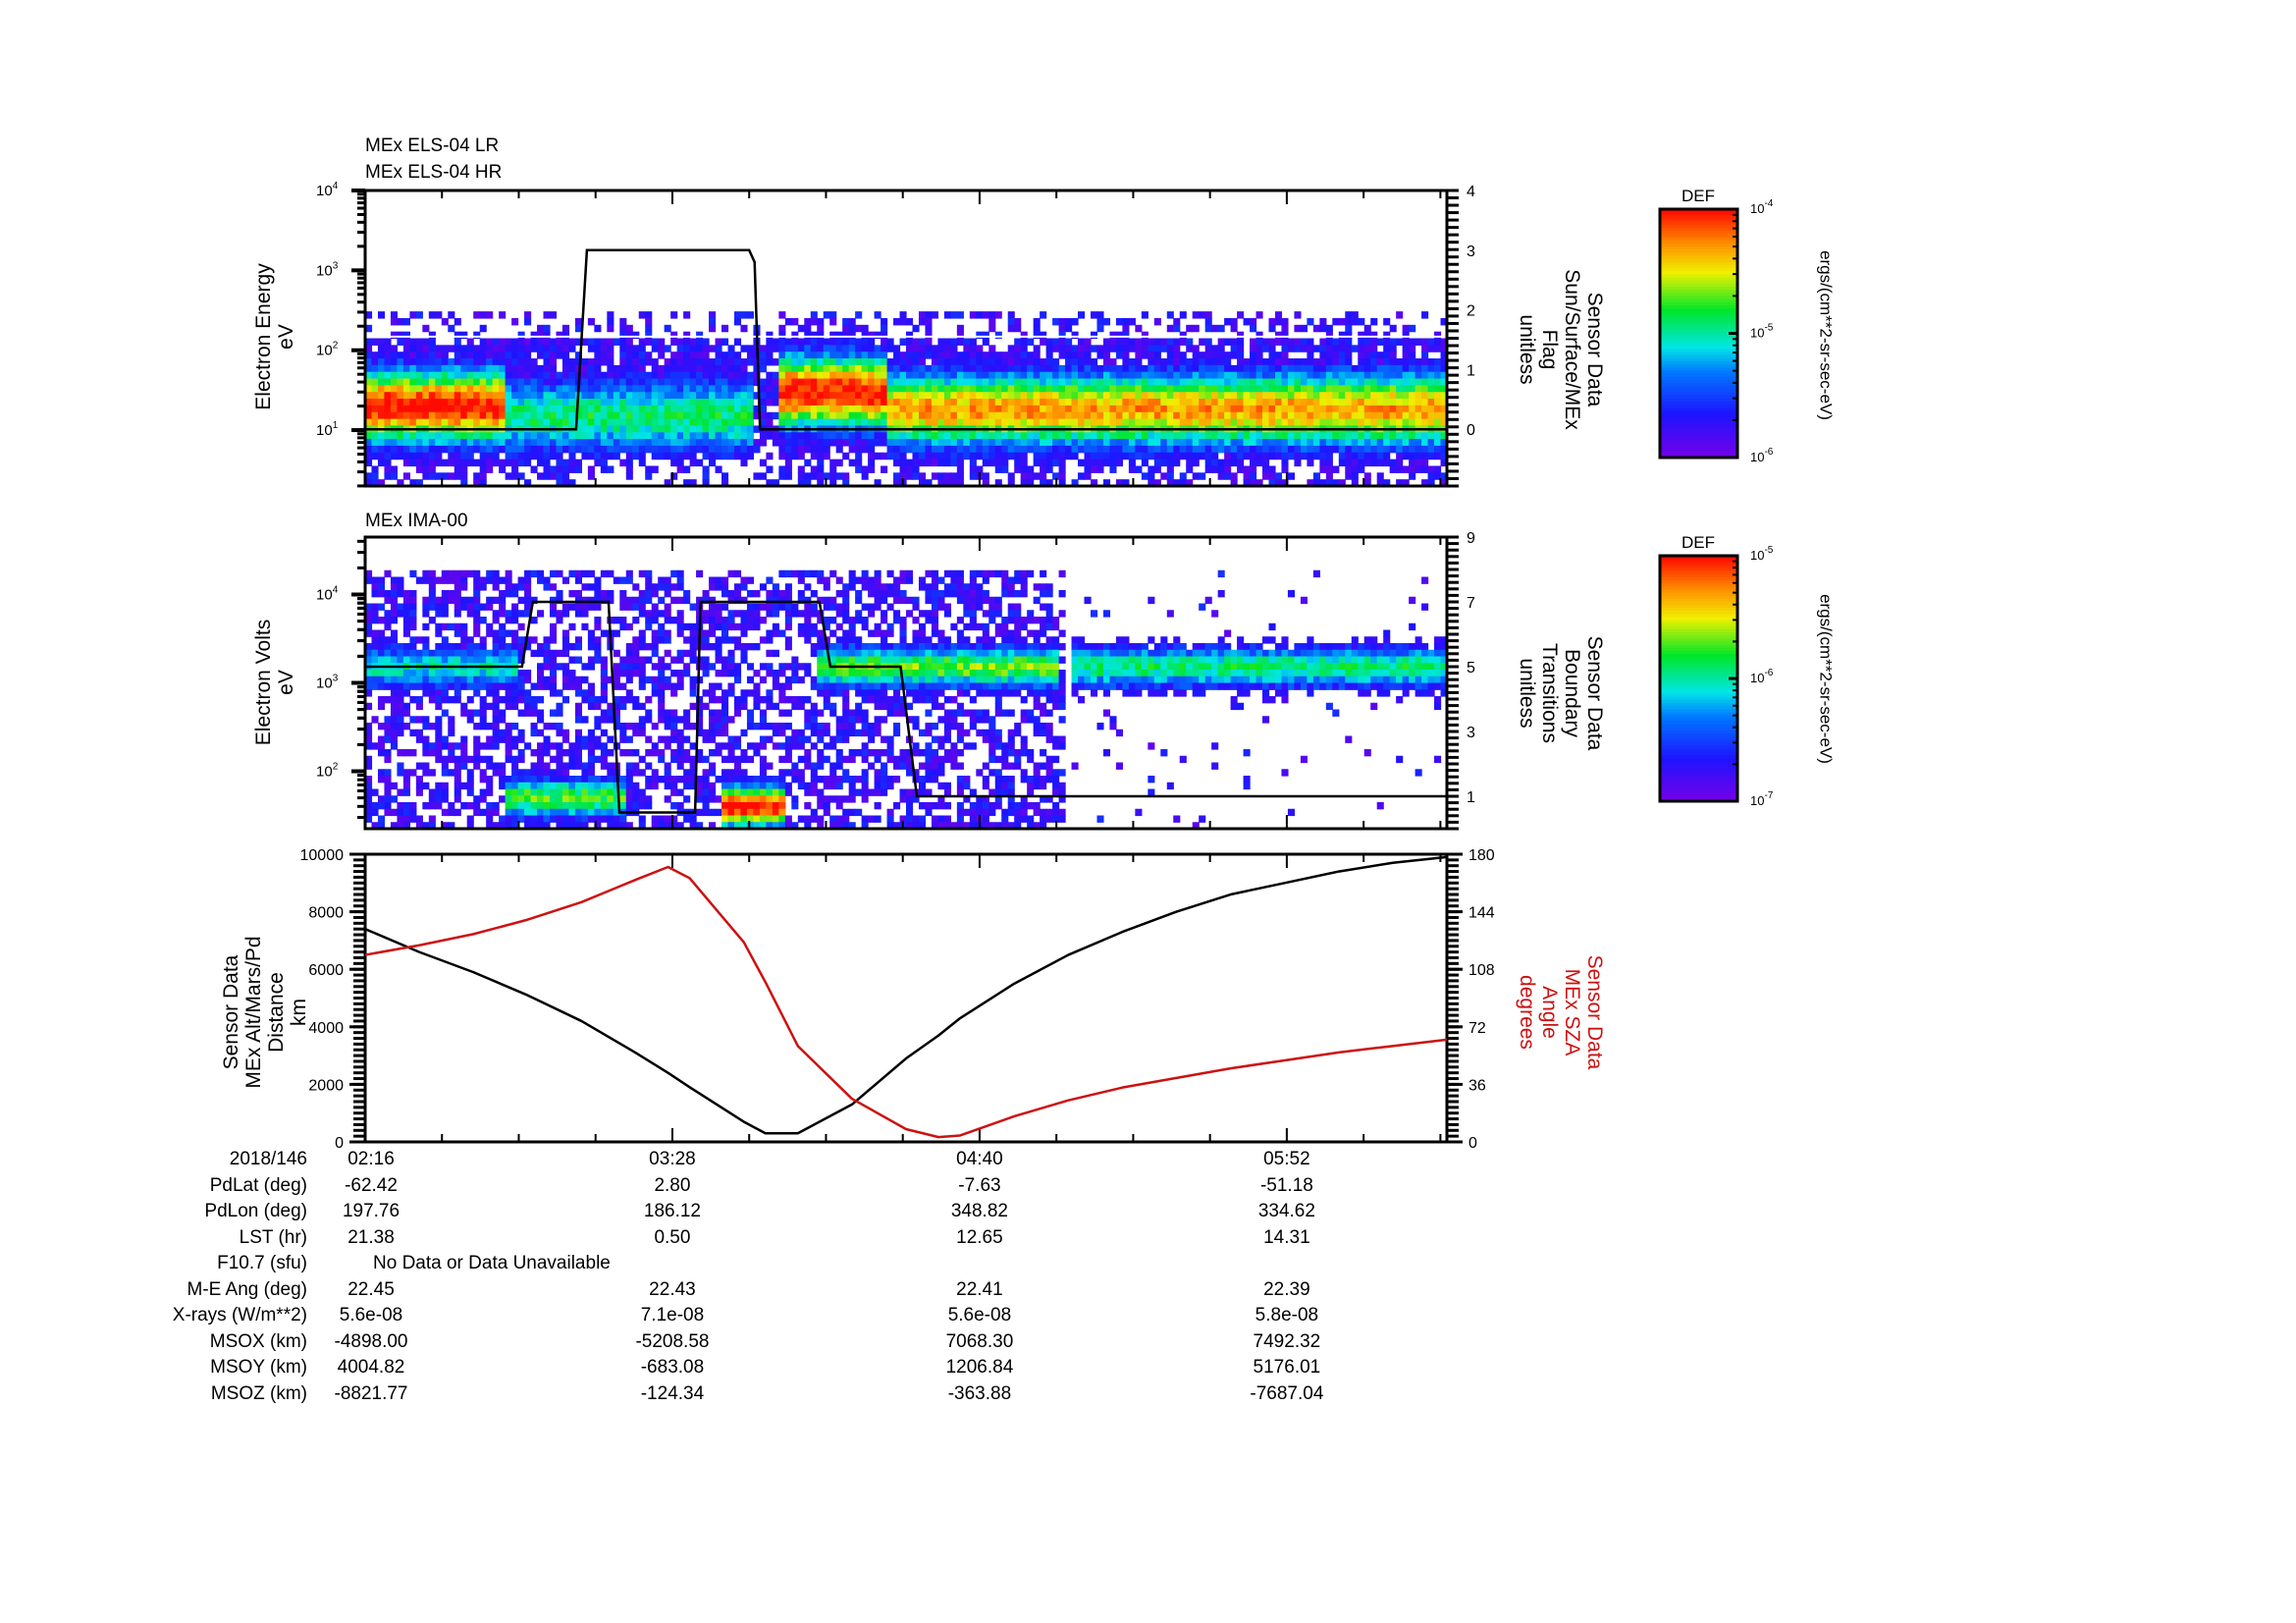 Image resolution: width=2296 pixels, height=1623 pixels. What do you see at coordinates (1698, 543) in the screenshot?
I see `colorbar2-title: DEF` at bounding box center [1698, 543].